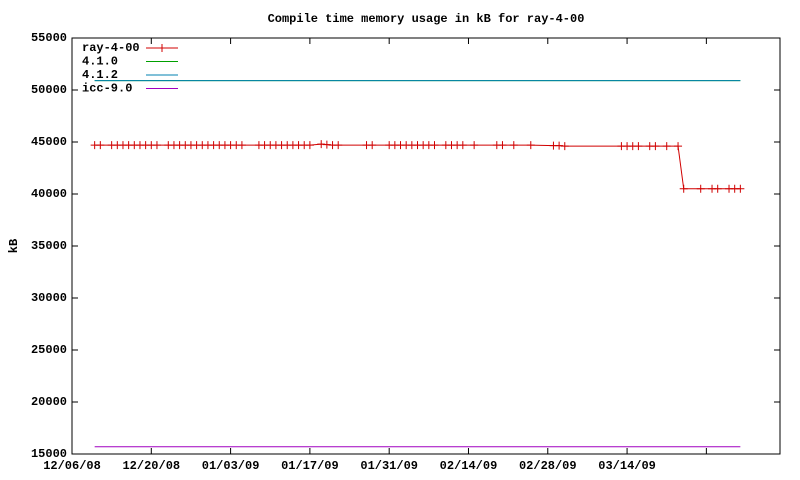 The height and width of the screenshot is (480, 800). What do you see at coordinates (49, 298) in the screenshot?
I see `y-tick-label: 30000` at bounding box center [49, 298].